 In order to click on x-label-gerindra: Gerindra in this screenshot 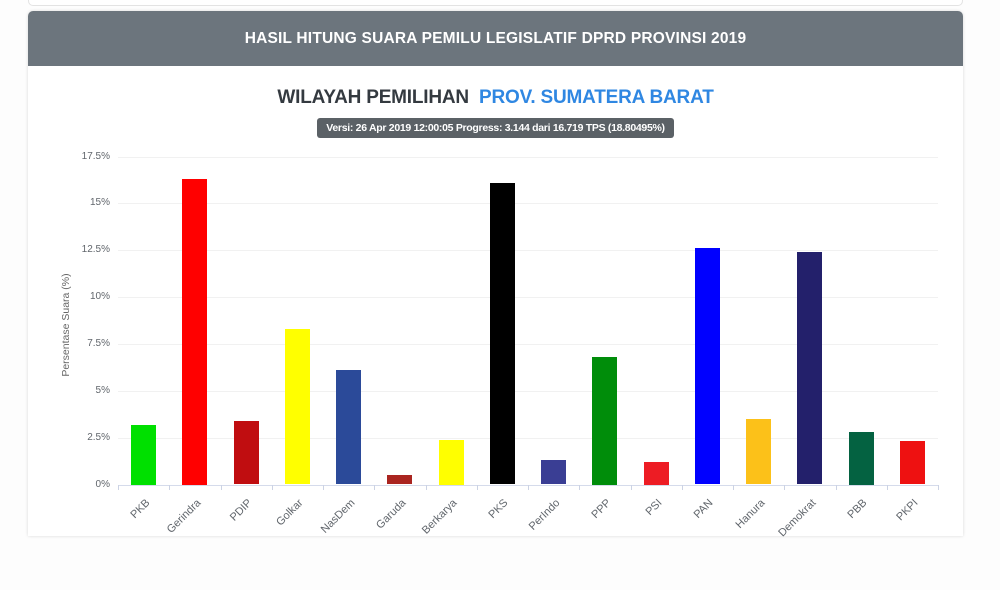, I will do `click(184, 516)`.